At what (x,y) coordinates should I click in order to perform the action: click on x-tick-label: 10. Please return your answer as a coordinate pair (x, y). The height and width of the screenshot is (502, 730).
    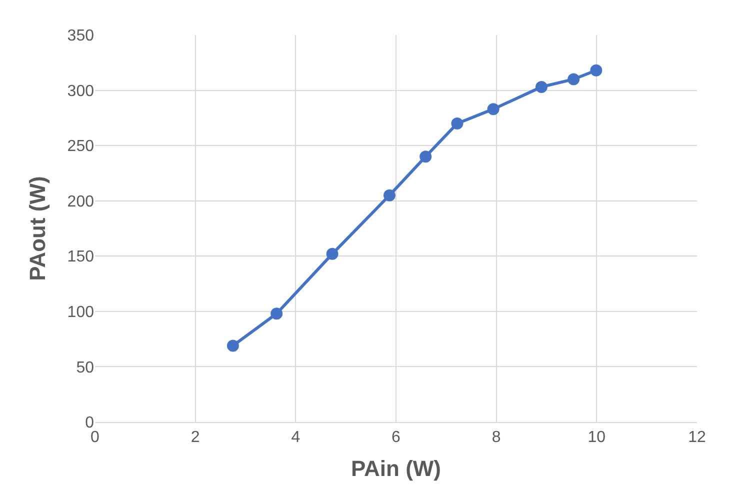
    Looking at the image, I should click on (597, 437).